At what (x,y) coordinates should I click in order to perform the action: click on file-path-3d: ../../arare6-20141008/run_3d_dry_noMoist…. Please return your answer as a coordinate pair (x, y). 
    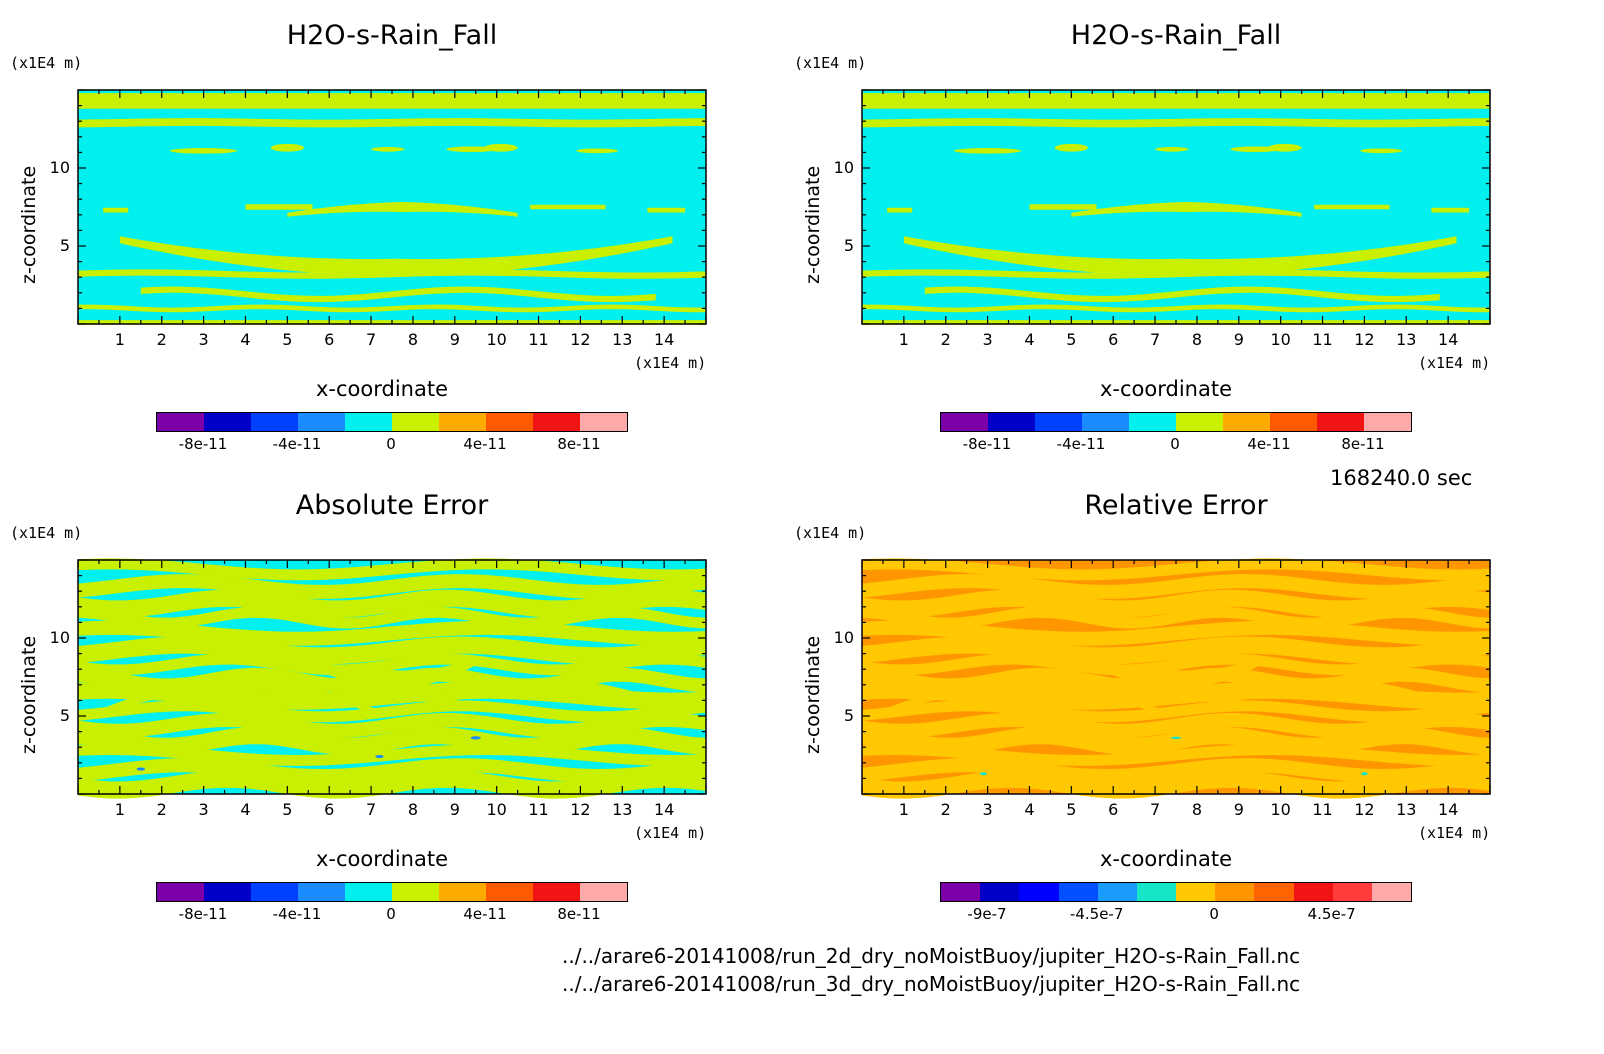
    Looking at the image, I should click on (931, 984).